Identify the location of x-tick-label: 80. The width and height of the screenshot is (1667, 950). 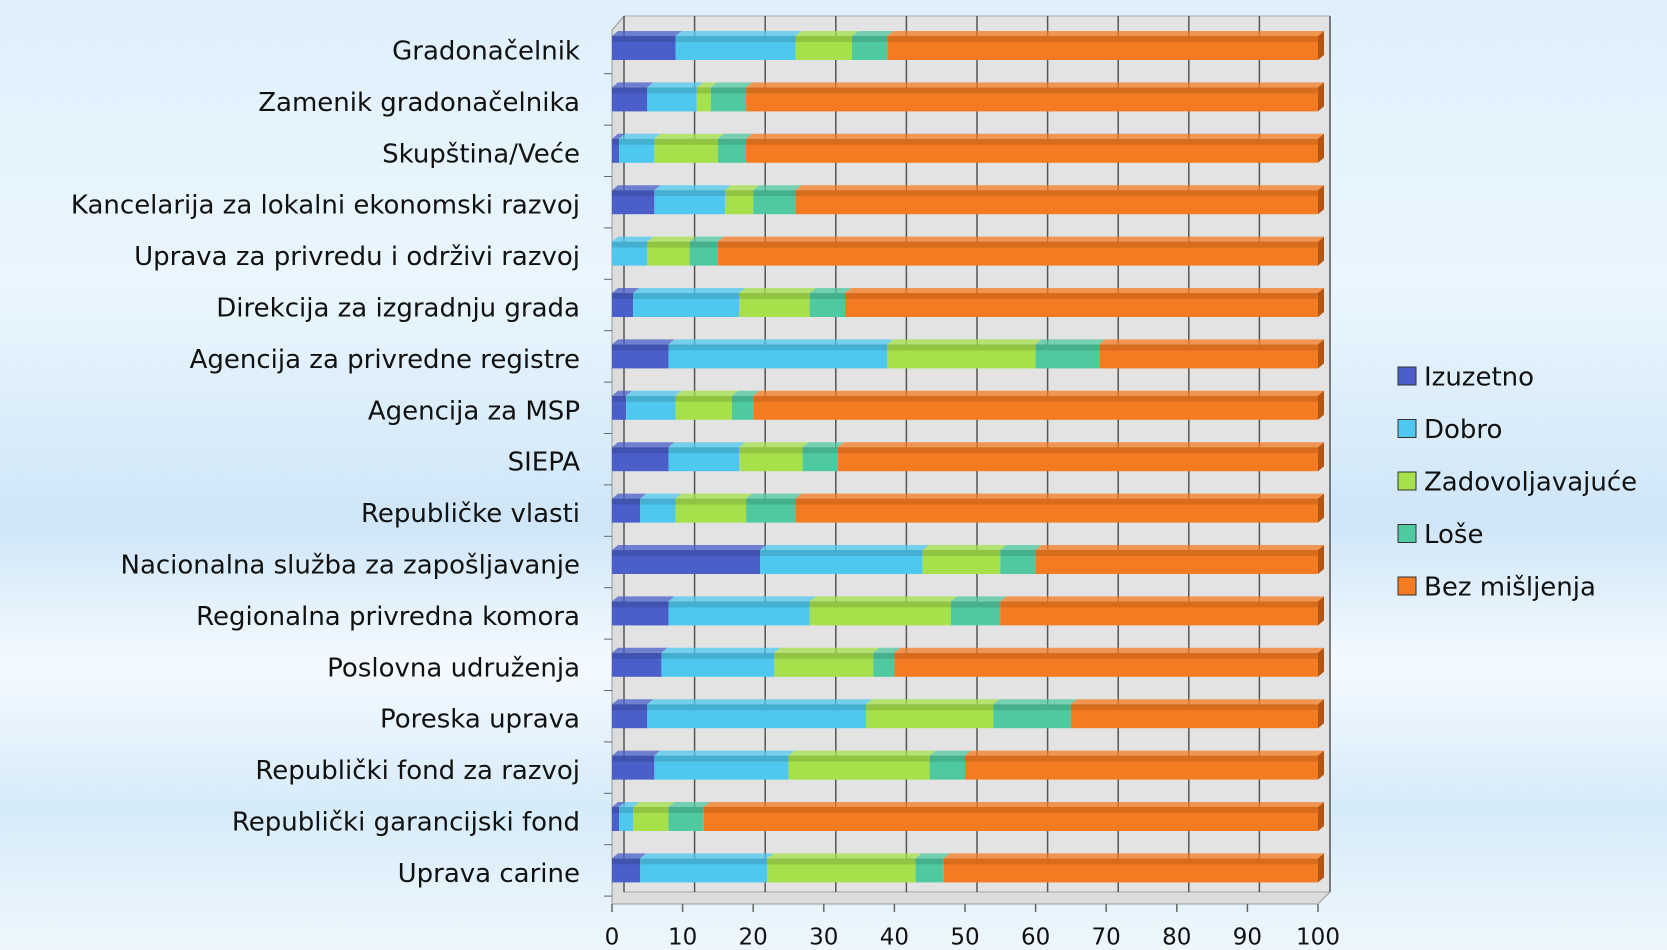
(1176, 937).